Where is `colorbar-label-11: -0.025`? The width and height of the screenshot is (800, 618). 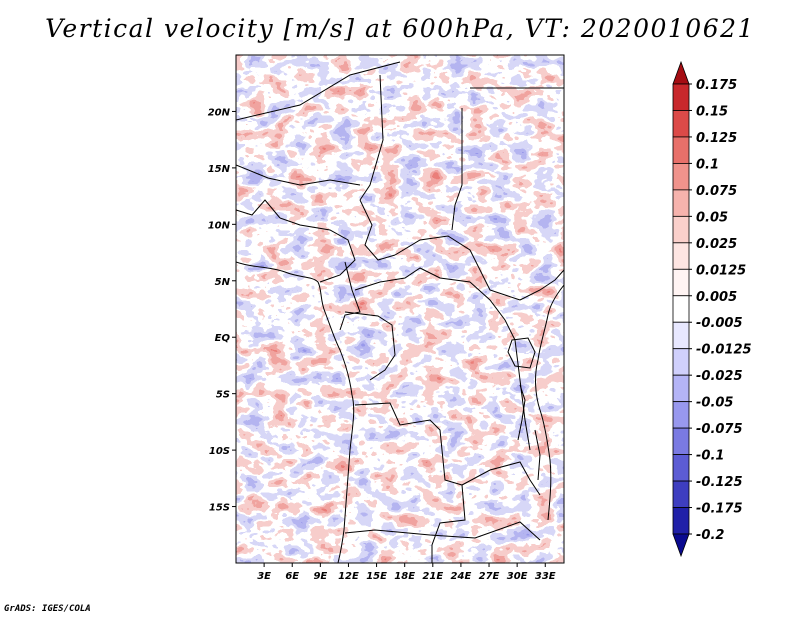 colorbar-label-11: -0.025 is located at coordinates (719, 376).